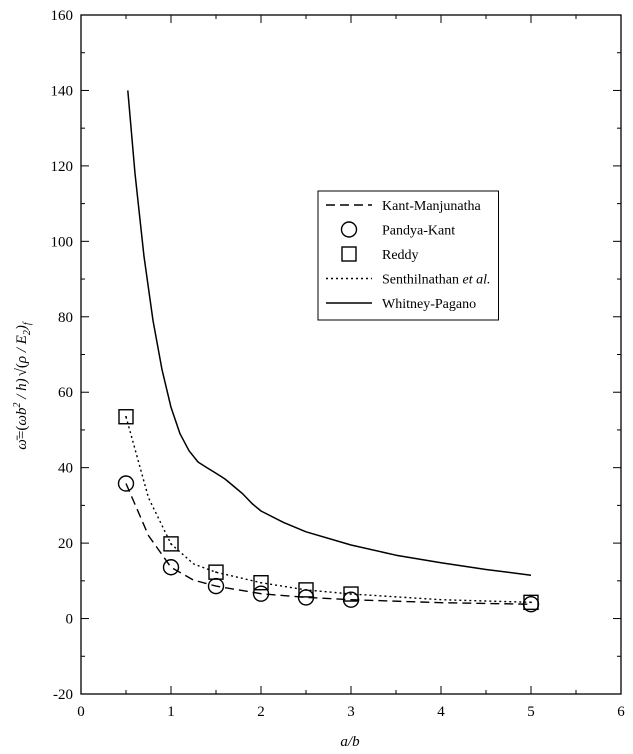  What do you see at coordinates (62, 91) in the screenshot?
I see `y-tick-label: 140` at bounding box center [62, 91].